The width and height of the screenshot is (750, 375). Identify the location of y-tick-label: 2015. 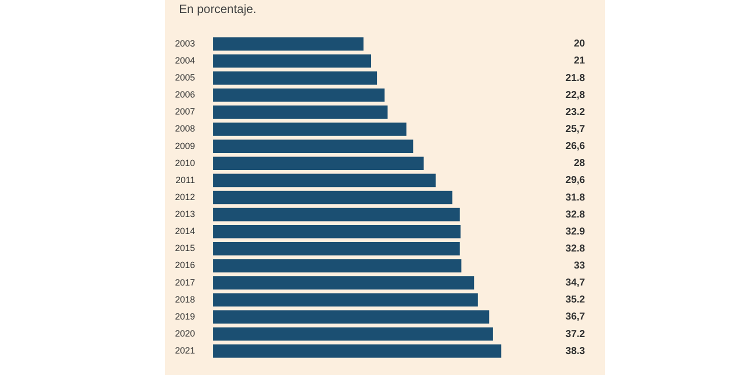
(185, 248).